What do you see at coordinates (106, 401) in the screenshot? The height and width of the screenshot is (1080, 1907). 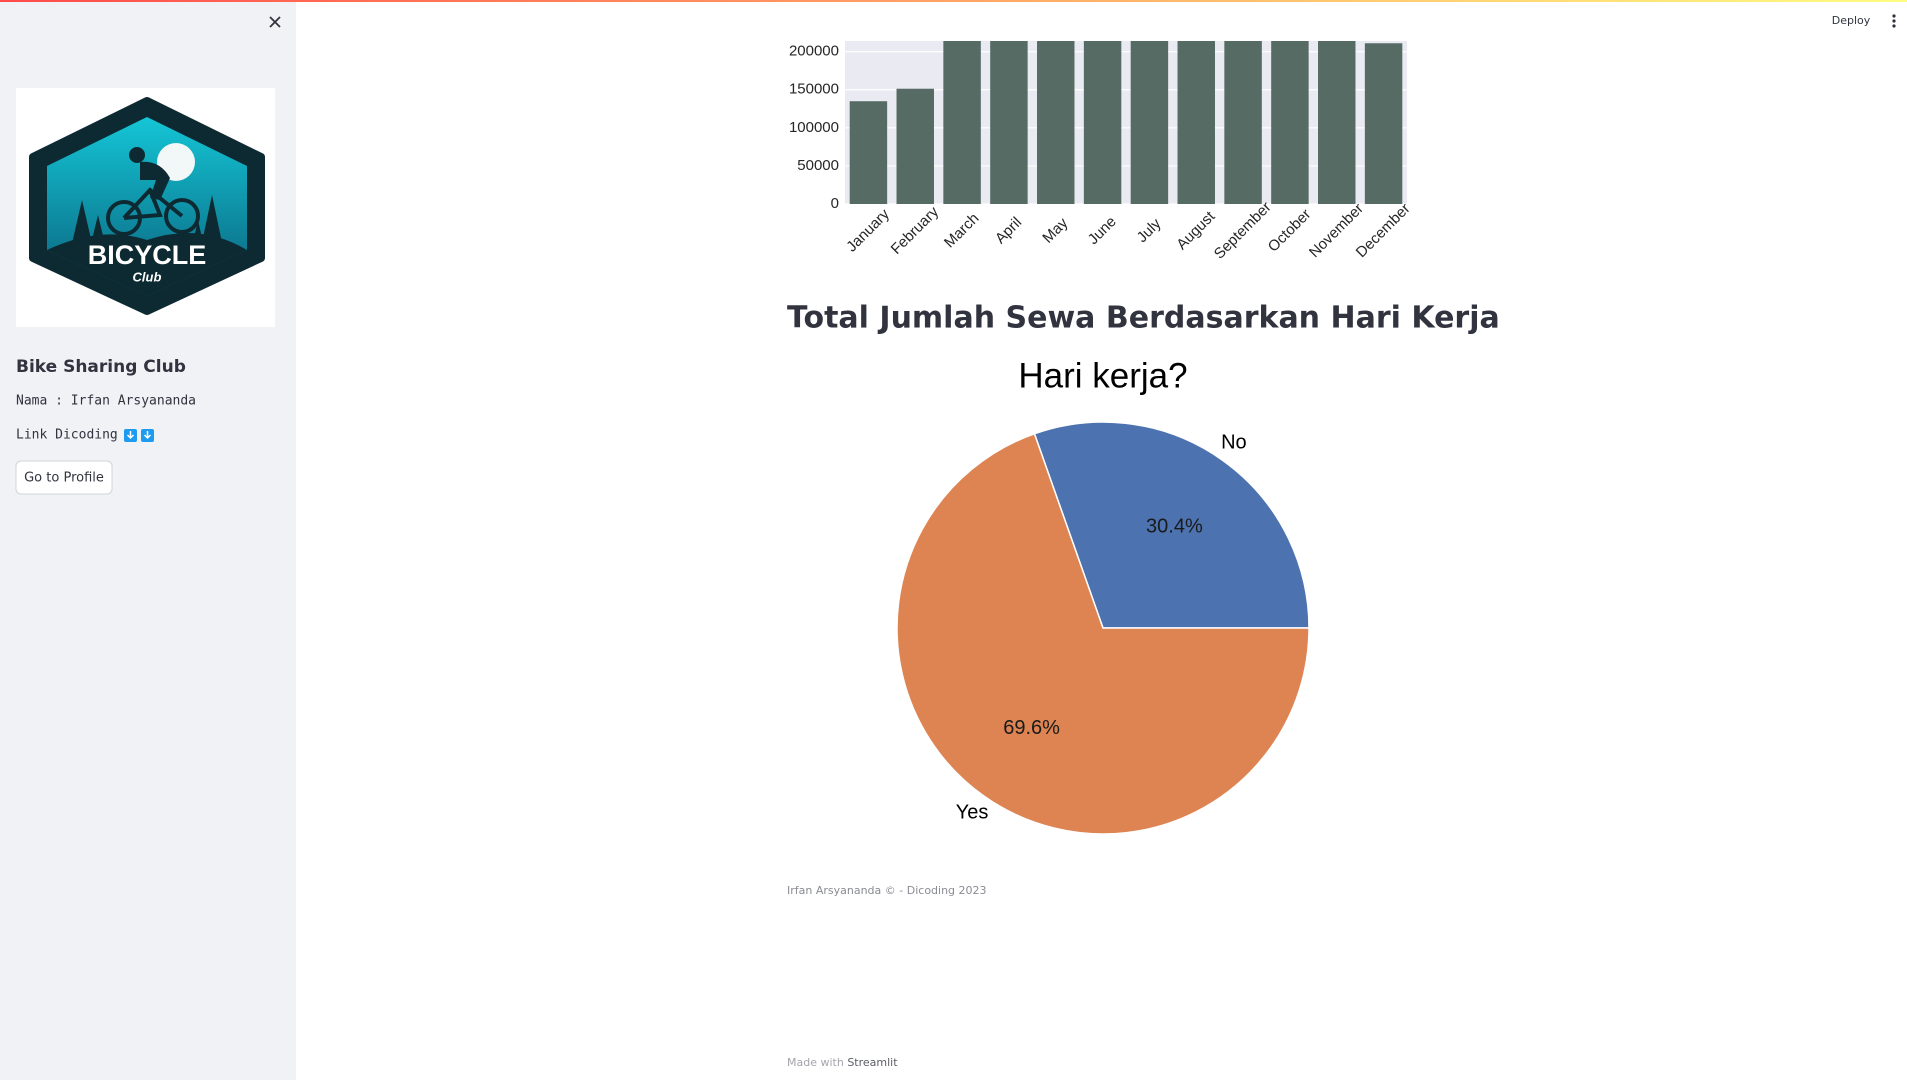 I see `sidebar-name: Nama : Irfan Arsyananda` at bounding box center [106, 401].